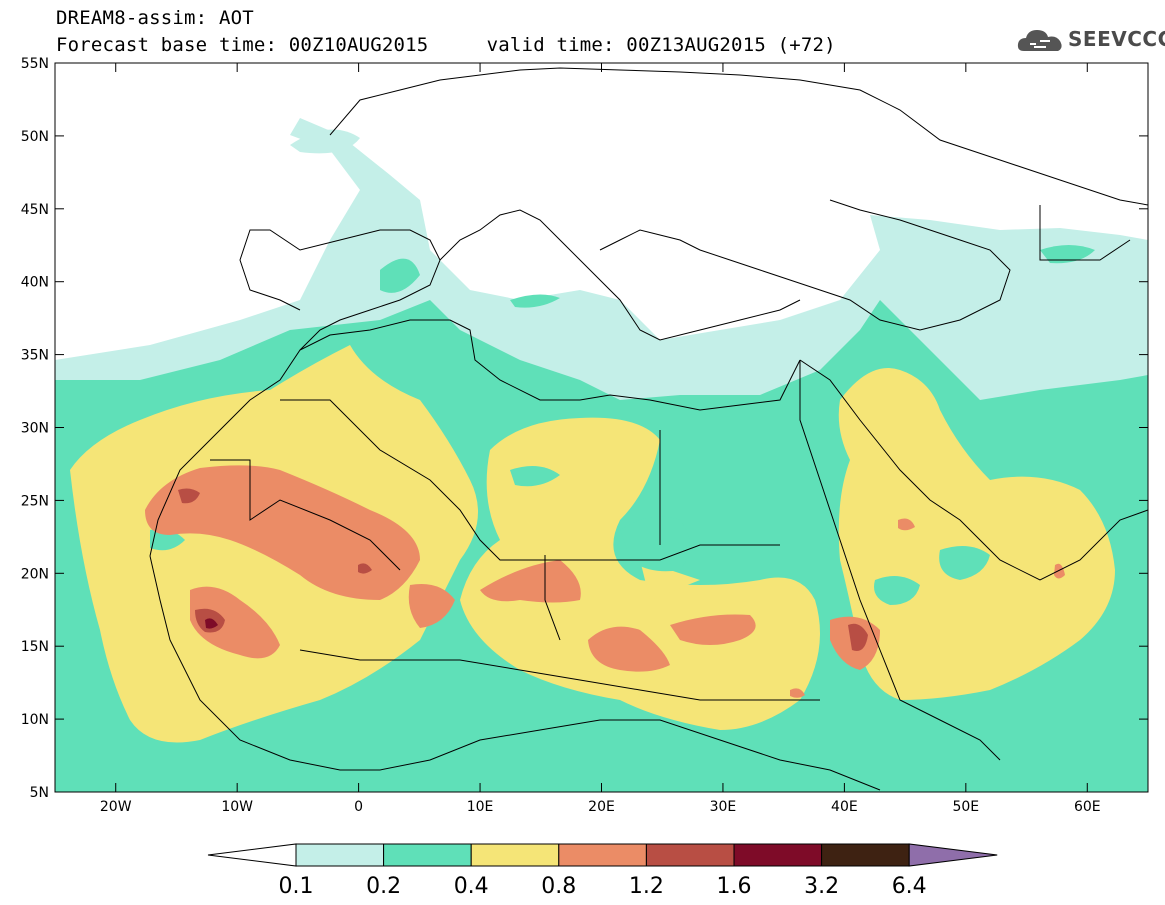 The height and width of the screenshot is (905, 1165). What do you see at coordinates (1087, 807) in the screenshot?
I see `x-tick-label: 60E` at bounding box center [1087, 807].